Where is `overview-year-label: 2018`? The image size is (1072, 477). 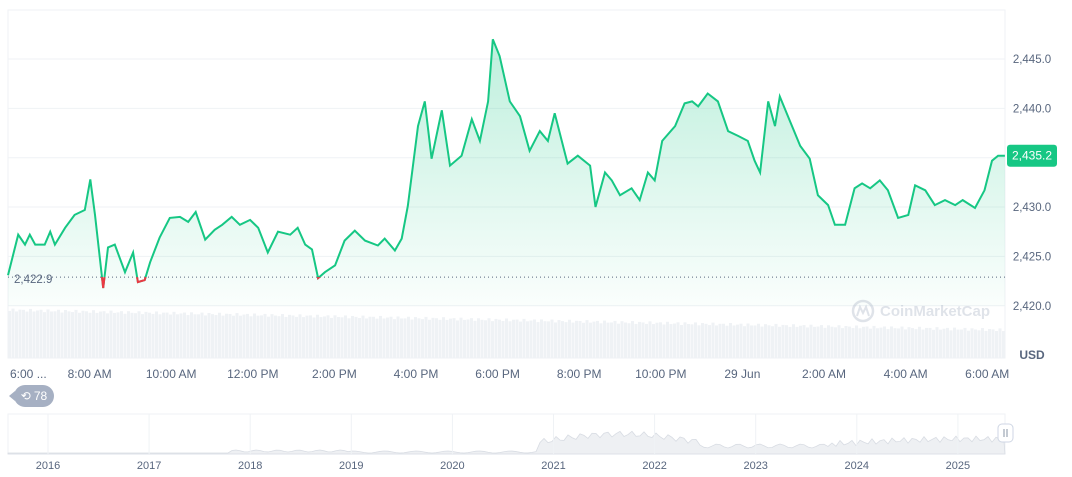 overview-year-label: 2018 is located at coordinates (250, 466).